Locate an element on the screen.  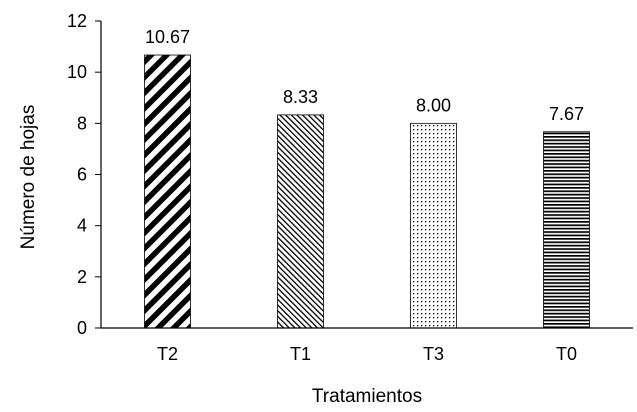
y-tick-label: 4 is located at coordinates (82, 226).